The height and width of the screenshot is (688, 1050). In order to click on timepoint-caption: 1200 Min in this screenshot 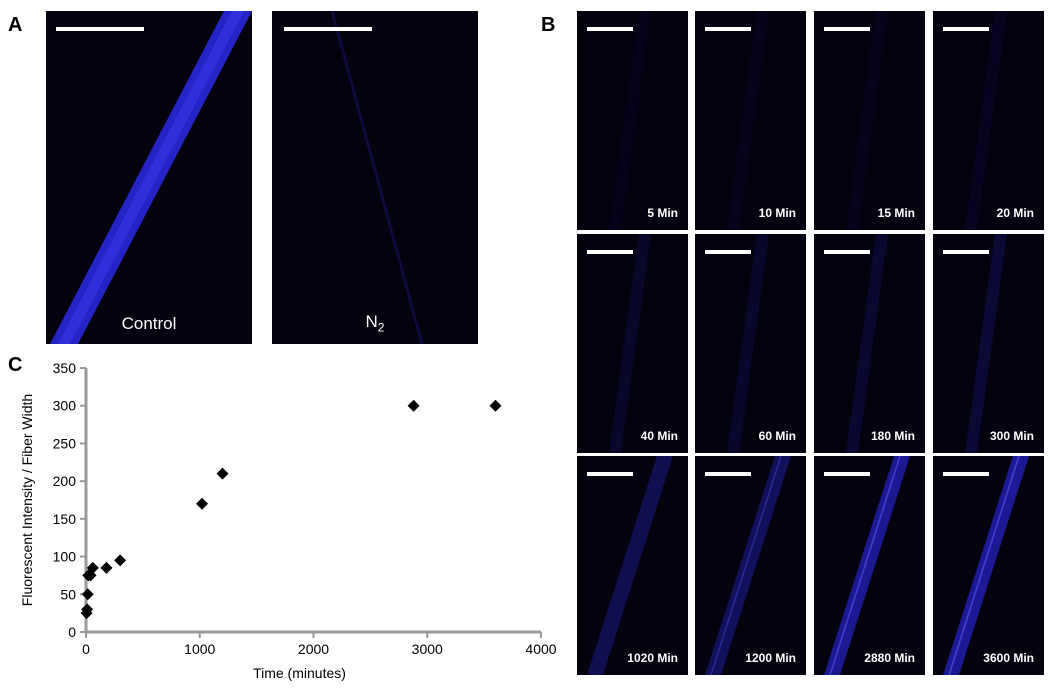, I will do `click(770, 658)`.